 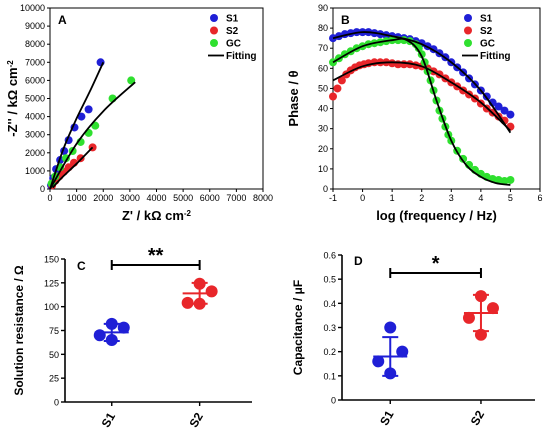 I want to click on legend-label: S1, so click(x=486, y=19).